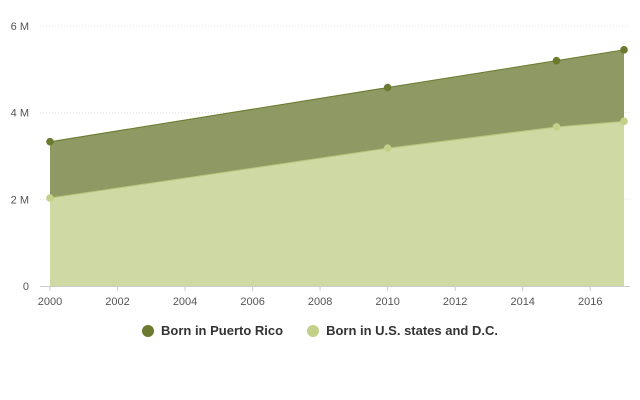  What do you see at coordinates (387, 302) in the screenshot?
I see `x-tick-label: 2010` at bounding box center [387, 302].